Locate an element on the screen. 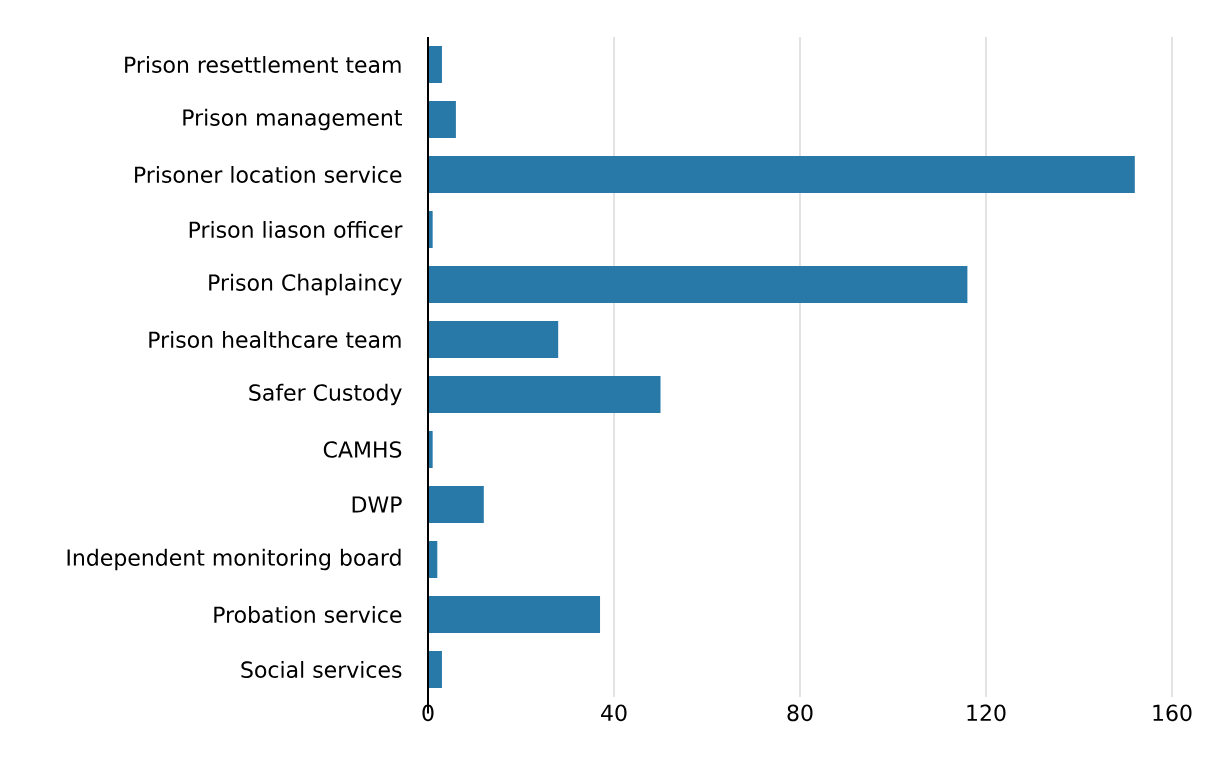 This screenshot has height=757, width=1208. y-tick-label: Prison Chaplaincy is located at coordinates (305, 284).